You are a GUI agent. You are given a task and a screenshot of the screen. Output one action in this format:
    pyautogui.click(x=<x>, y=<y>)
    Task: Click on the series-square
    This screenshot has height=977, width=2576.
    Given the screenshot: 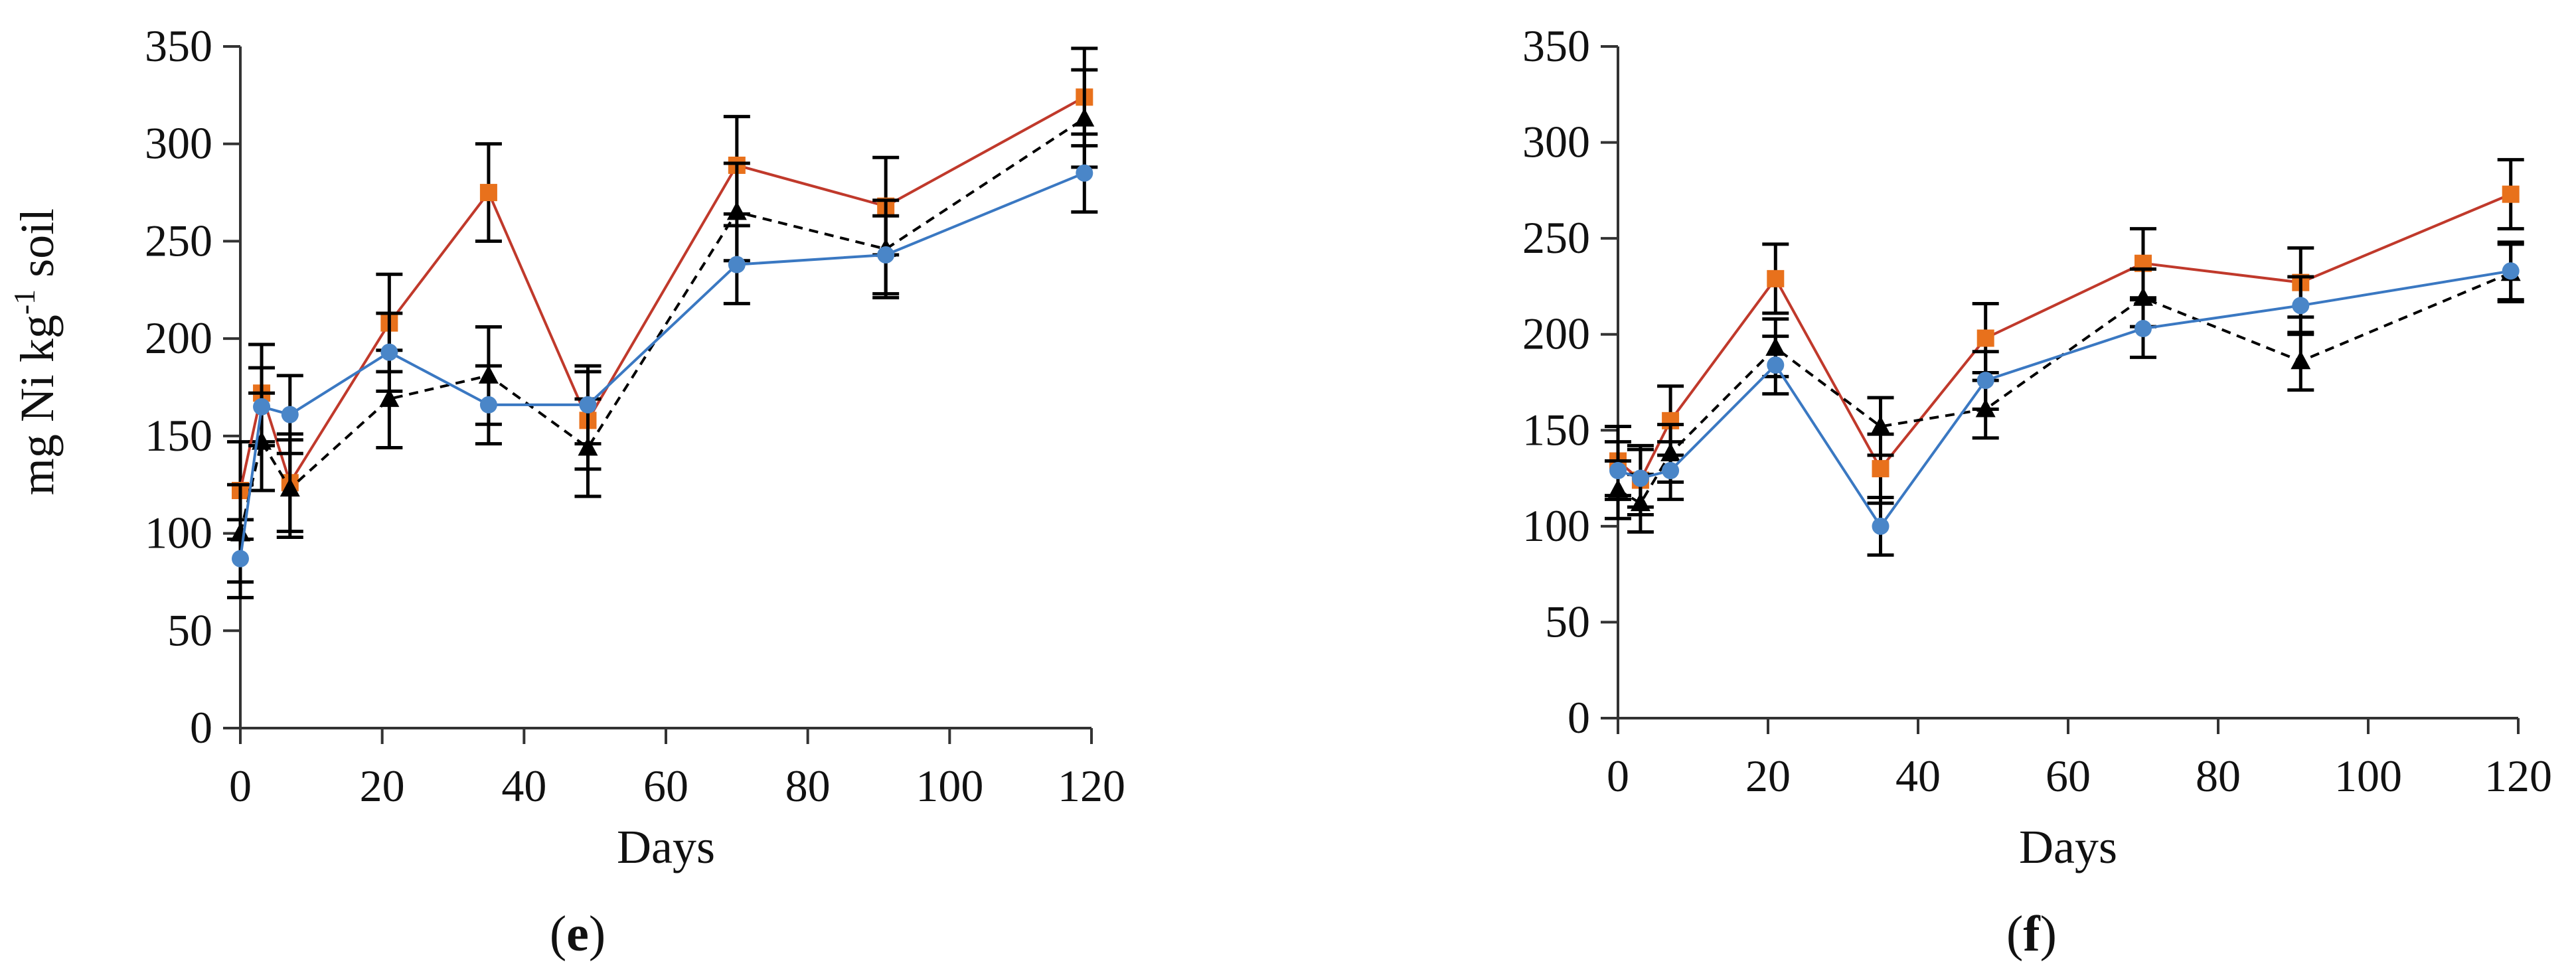 What is the action you would take?
    pyautogui.click(x=2064, y=337)
    